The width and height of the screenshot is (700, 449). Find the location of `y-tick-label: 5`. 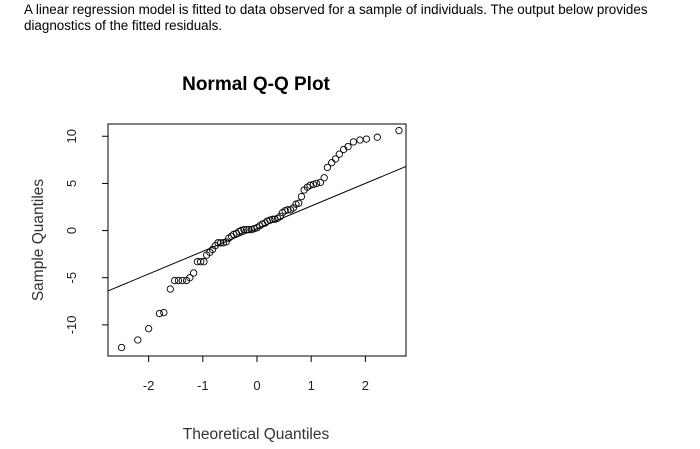

y-tick-label: 5 is located at coordinates (71, 183).